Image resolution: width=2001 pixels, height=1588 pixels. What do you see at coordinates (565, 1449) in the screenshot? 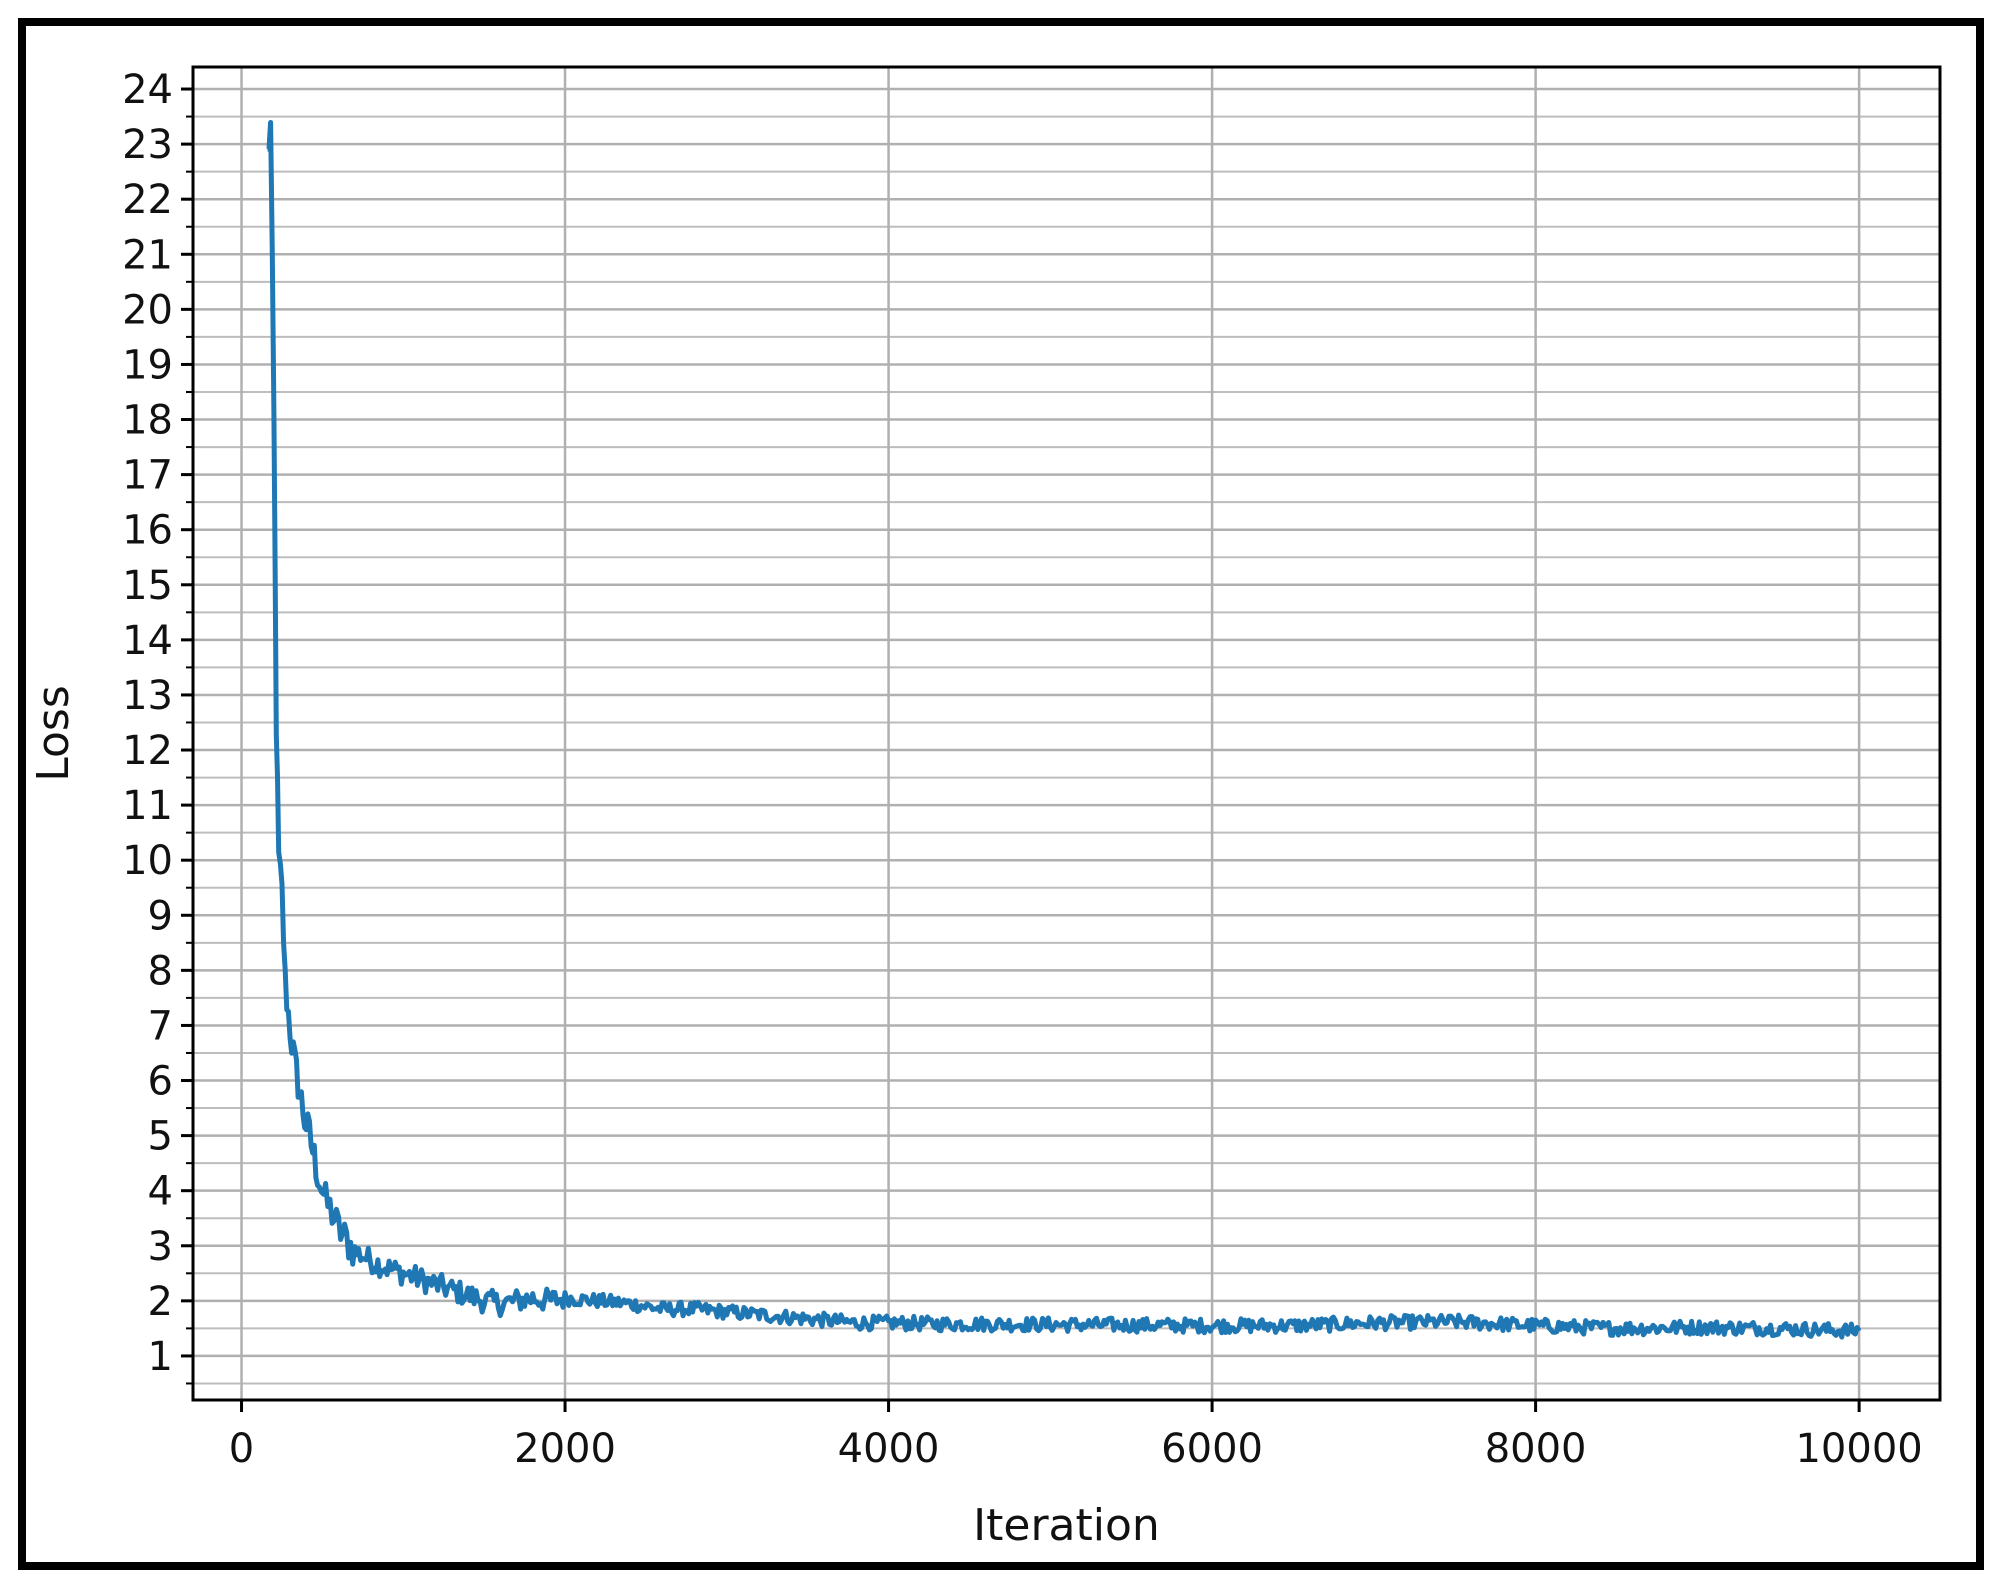
I see `x-tick-label: 2000` at bounding box center [565, 1449].